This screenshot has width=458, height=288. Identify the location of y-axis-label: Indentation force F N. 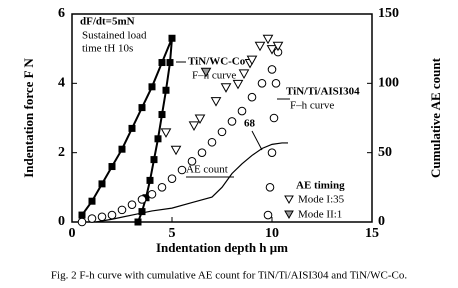
(28, 118).